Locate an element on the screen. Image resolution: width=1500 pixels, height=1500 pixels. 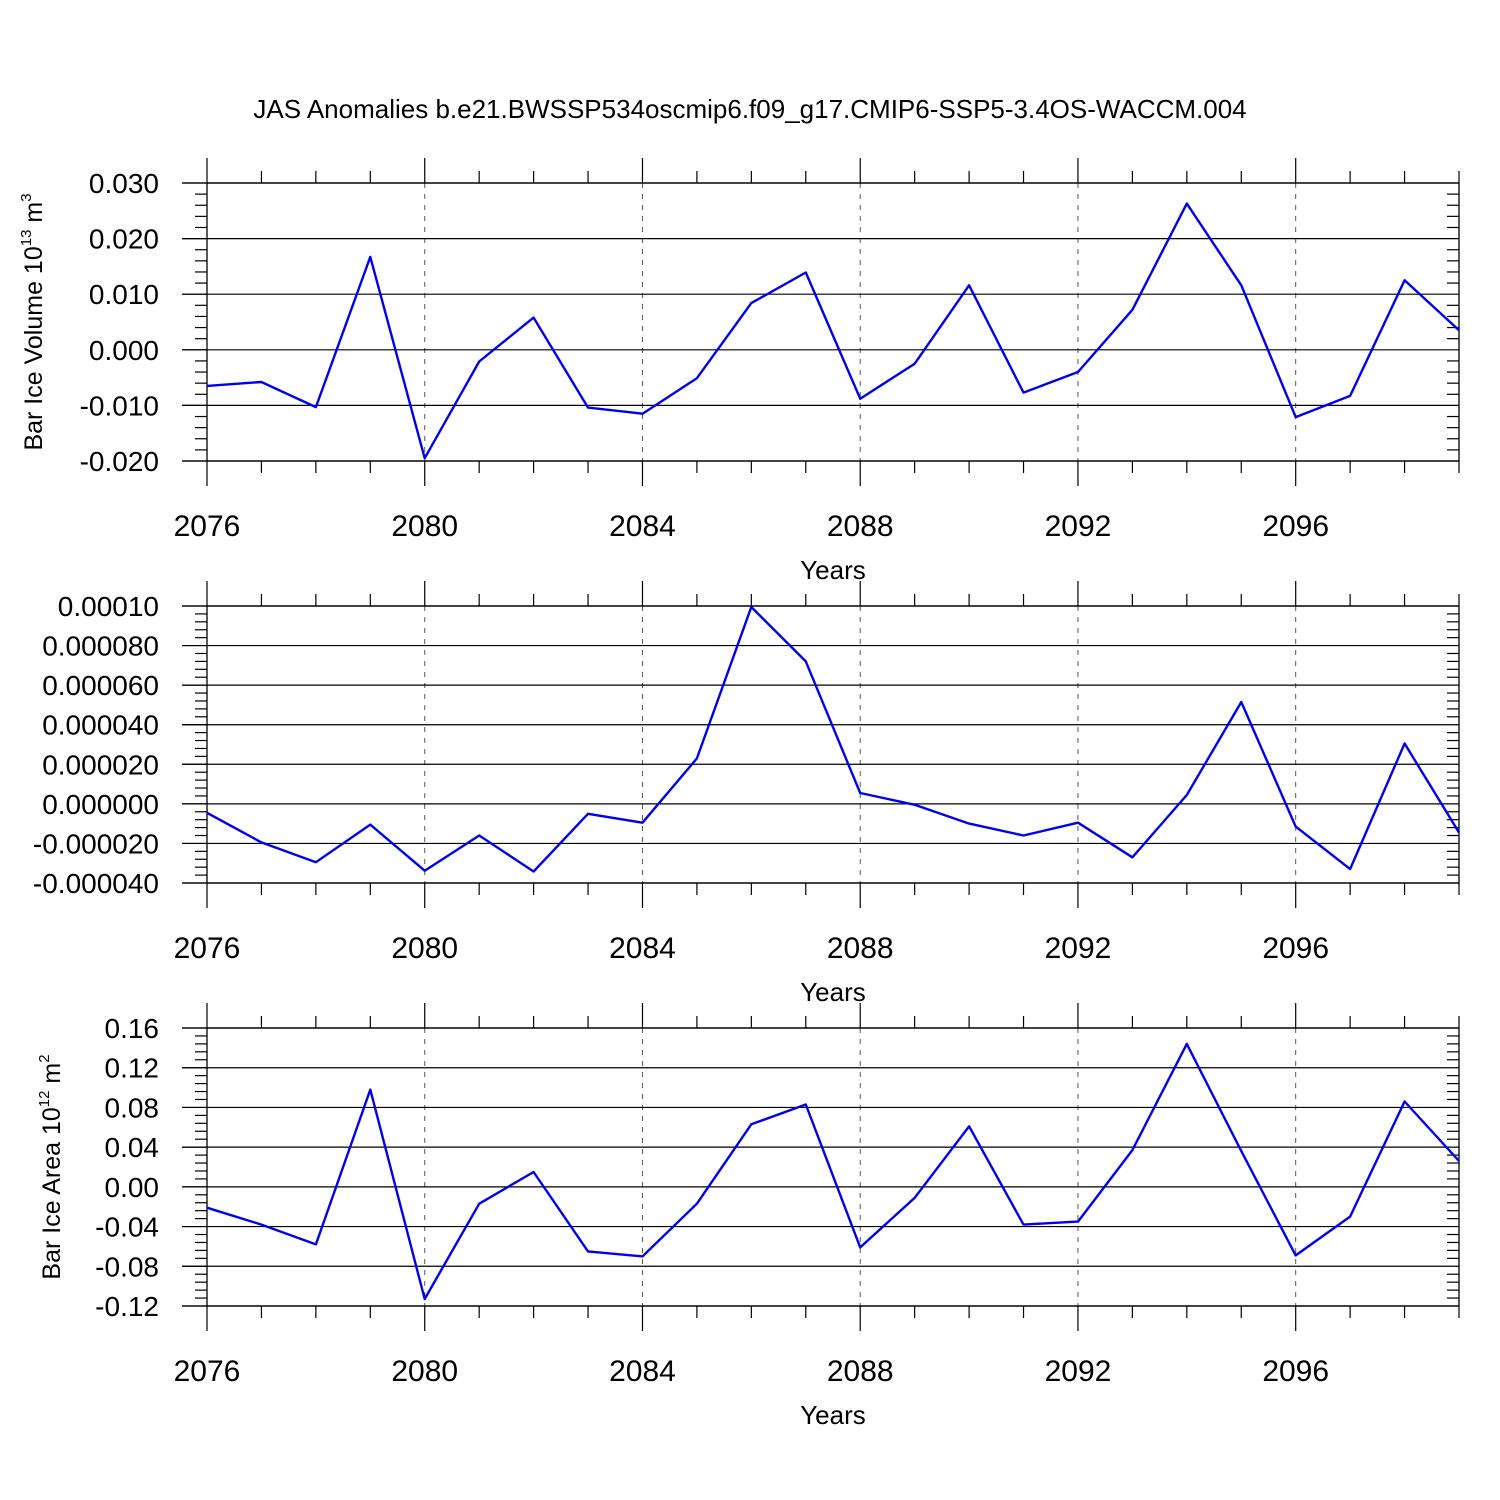
y-tick-label: 0.000000 is located at coordinates (100, 804).